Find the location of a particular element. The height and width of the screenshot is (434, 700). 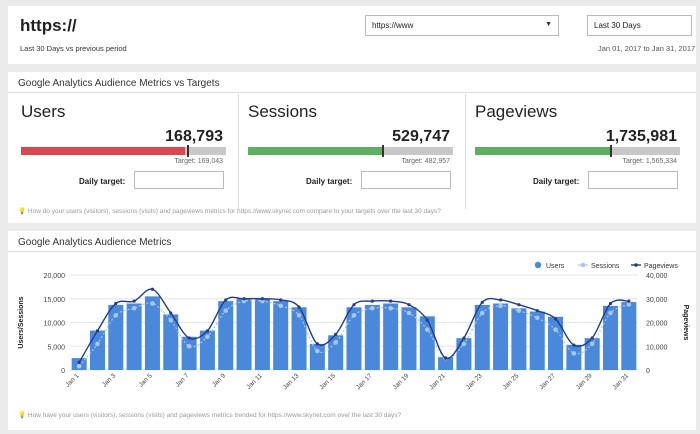

x-tick-label: Jan 7 is located at coordinates (182, 380).